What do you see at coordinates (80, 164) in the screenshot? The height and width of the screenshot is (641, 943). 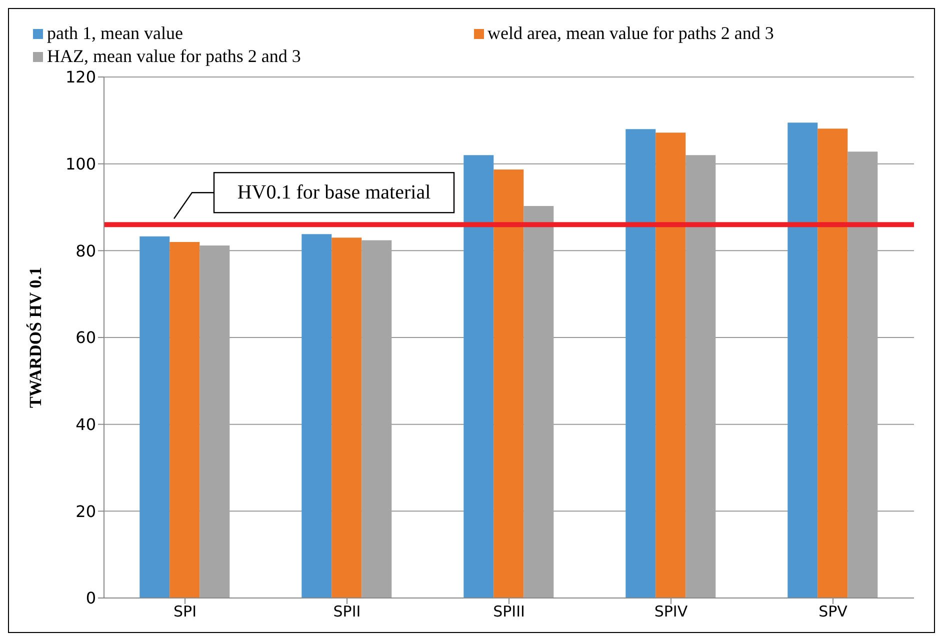 I see `y-tick-label: 100` at bounding box center [80, 164].